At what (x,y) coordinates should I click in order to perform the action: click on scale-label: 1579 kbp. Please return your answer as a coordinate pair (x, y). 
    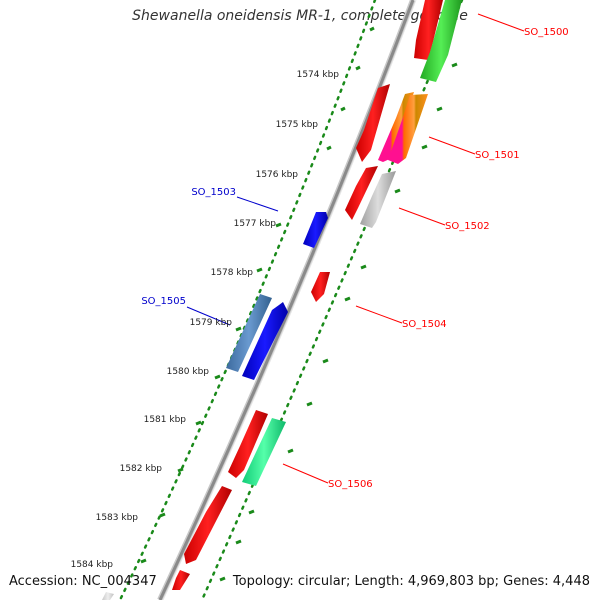
    Looking at the image, I should click on (211, 323).